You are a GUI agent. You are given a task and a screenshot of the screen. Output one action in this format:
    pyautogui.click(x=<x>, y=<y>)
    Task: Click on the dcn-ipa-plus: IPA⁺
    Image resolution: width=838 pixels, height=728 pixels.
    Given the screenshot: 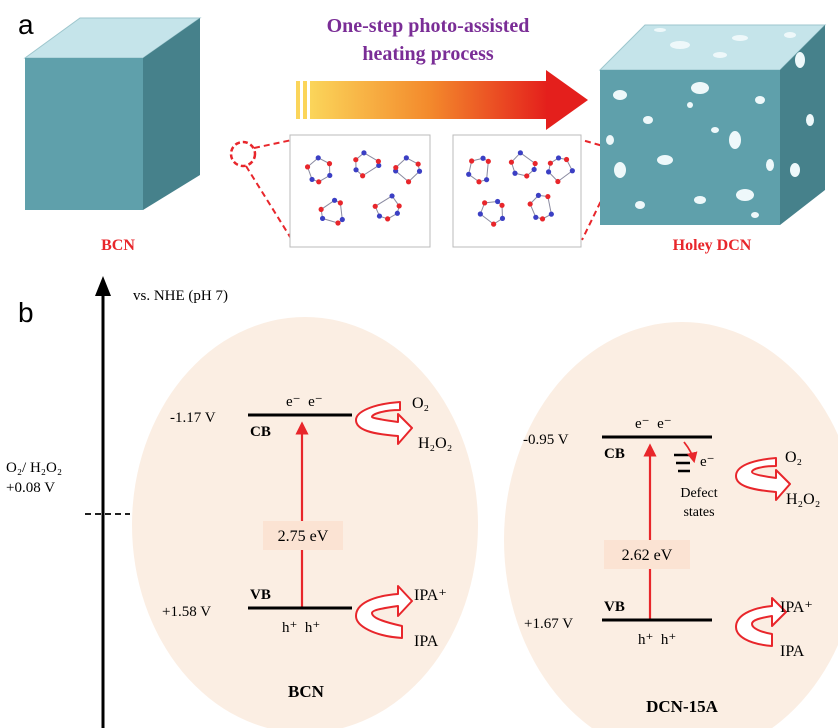 What is the action you would take?
    pyautogui.click(x=796, y=607)
    